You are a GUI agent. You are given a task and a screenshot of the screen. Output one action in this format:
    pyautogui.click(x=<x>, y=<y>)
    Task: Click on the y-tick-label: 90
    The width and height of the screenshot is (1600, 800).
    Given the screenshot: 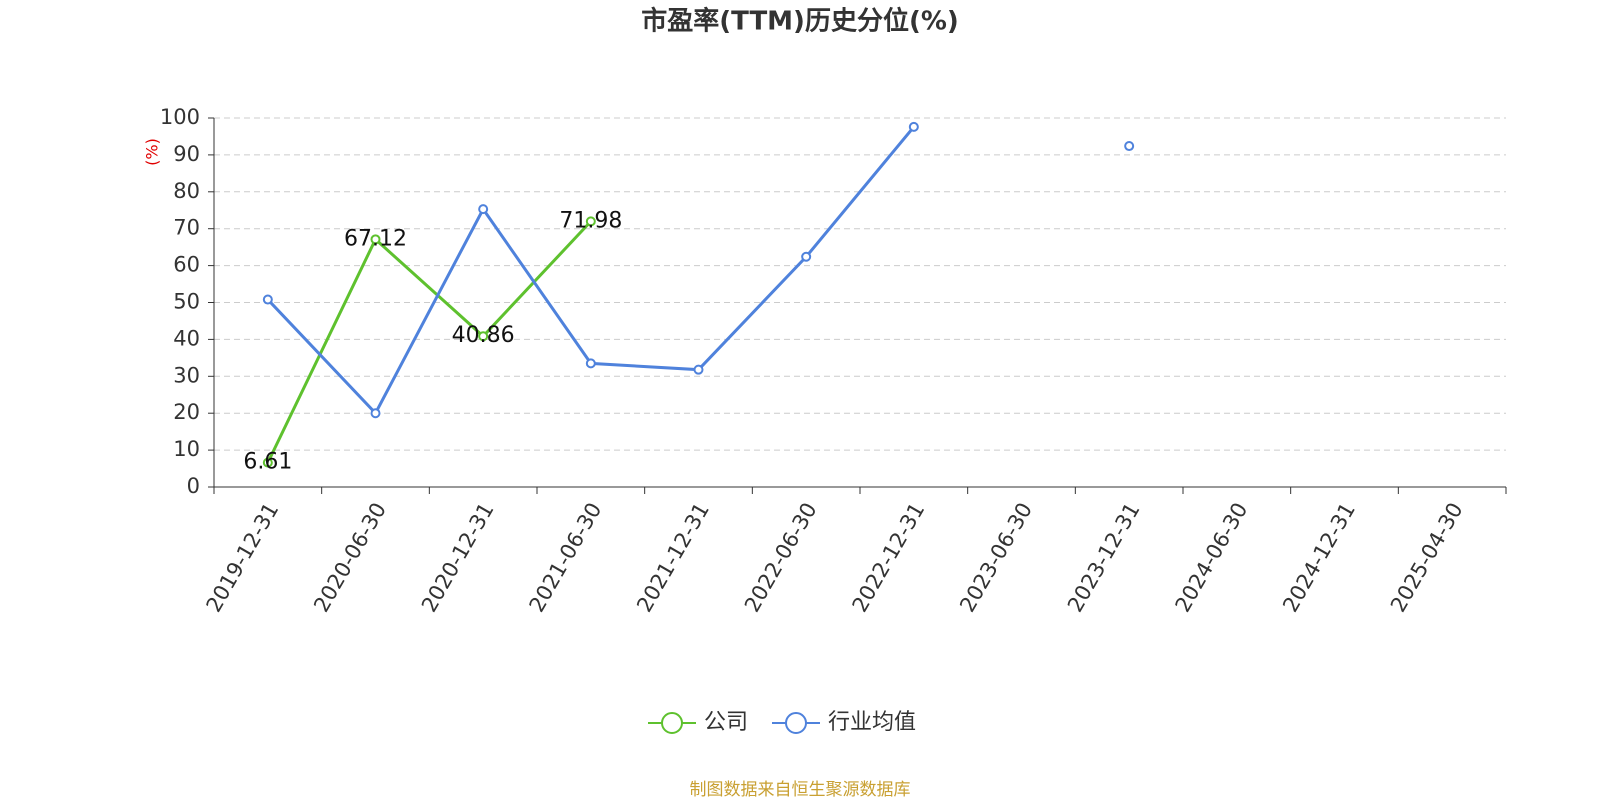 What is the action you would take?
    pyautogui.click(x=186, y=154)
    